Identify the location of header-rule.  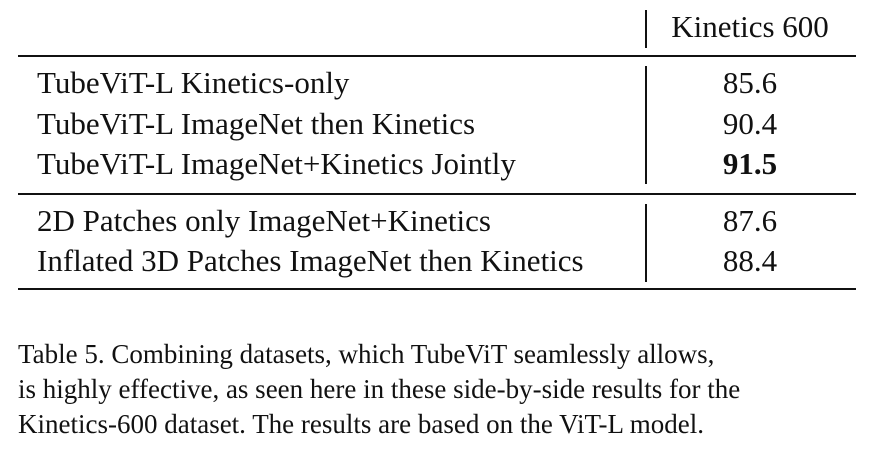
(437, 56).